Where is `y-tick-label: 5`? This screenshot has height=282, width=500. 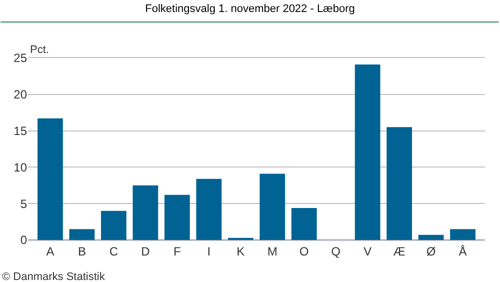 y-tick-label: 5 is located at coordinates (24, 203).